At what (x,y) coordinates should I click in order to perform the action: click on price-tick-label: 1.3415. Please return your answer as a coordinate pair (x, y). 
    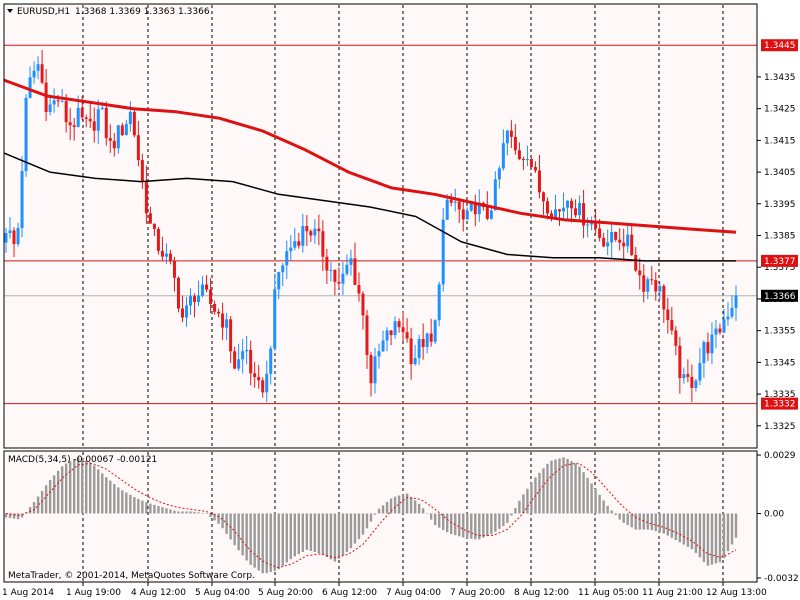
    Looking at the image, I should click on (780, 141).